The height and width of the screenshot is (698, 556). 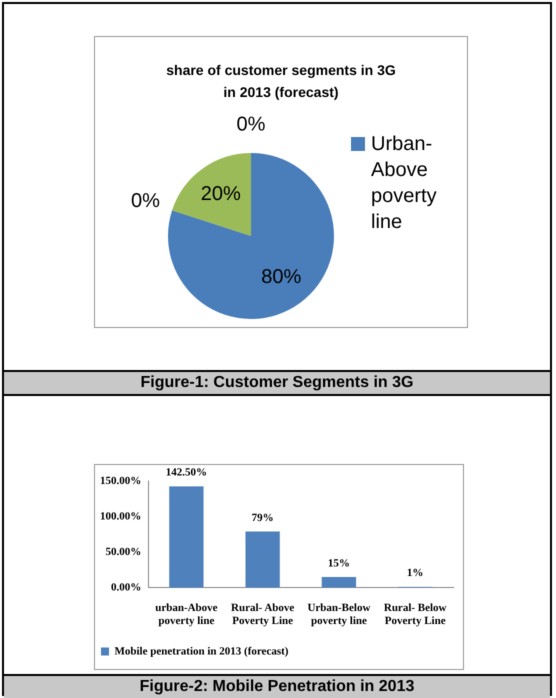 What do you see at coordinates (415, 615) in the screenshot?
I see `x-tick-label: Rural- Below Poverty Line` at bounding box center [415, 615].